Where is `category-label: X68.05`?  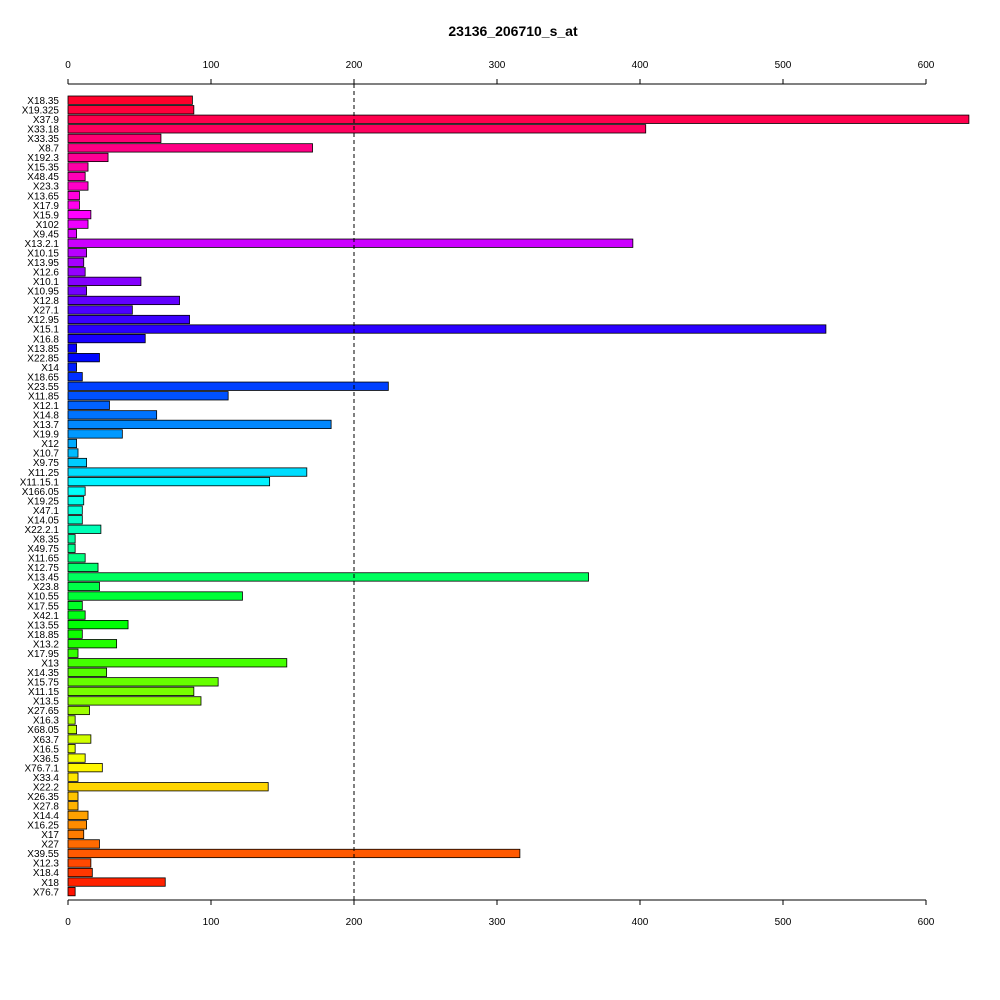 category-label: X68.05 is located at coordinates (43, 730).